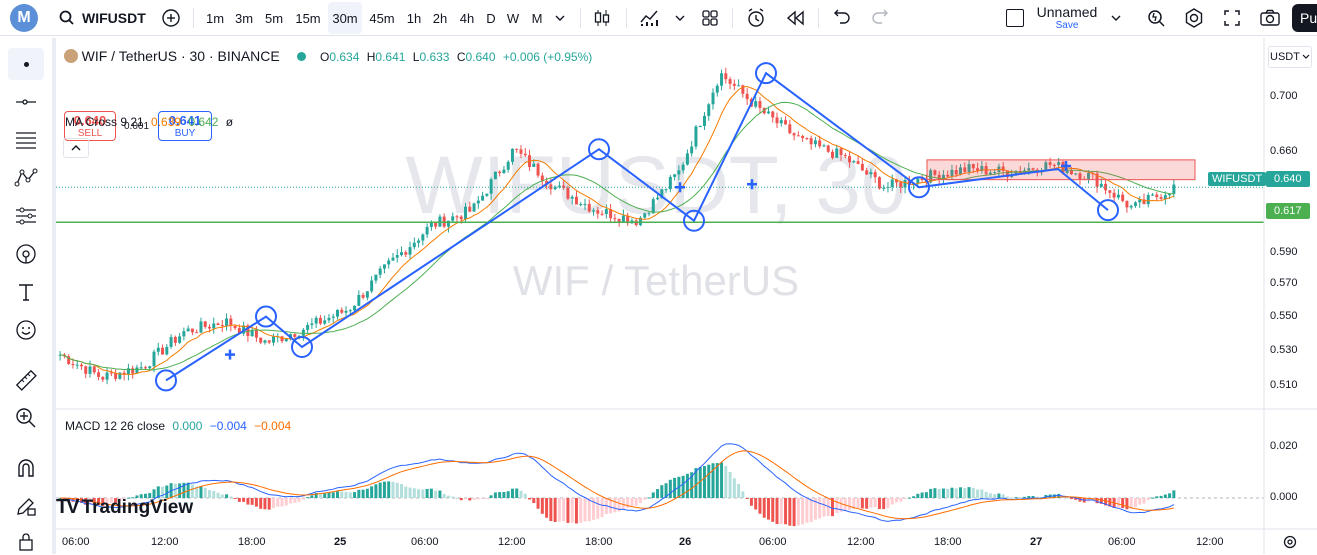  Describe the element at coordinates (1270, 18) in the screenshot. I see `snapshot-button` at that location.